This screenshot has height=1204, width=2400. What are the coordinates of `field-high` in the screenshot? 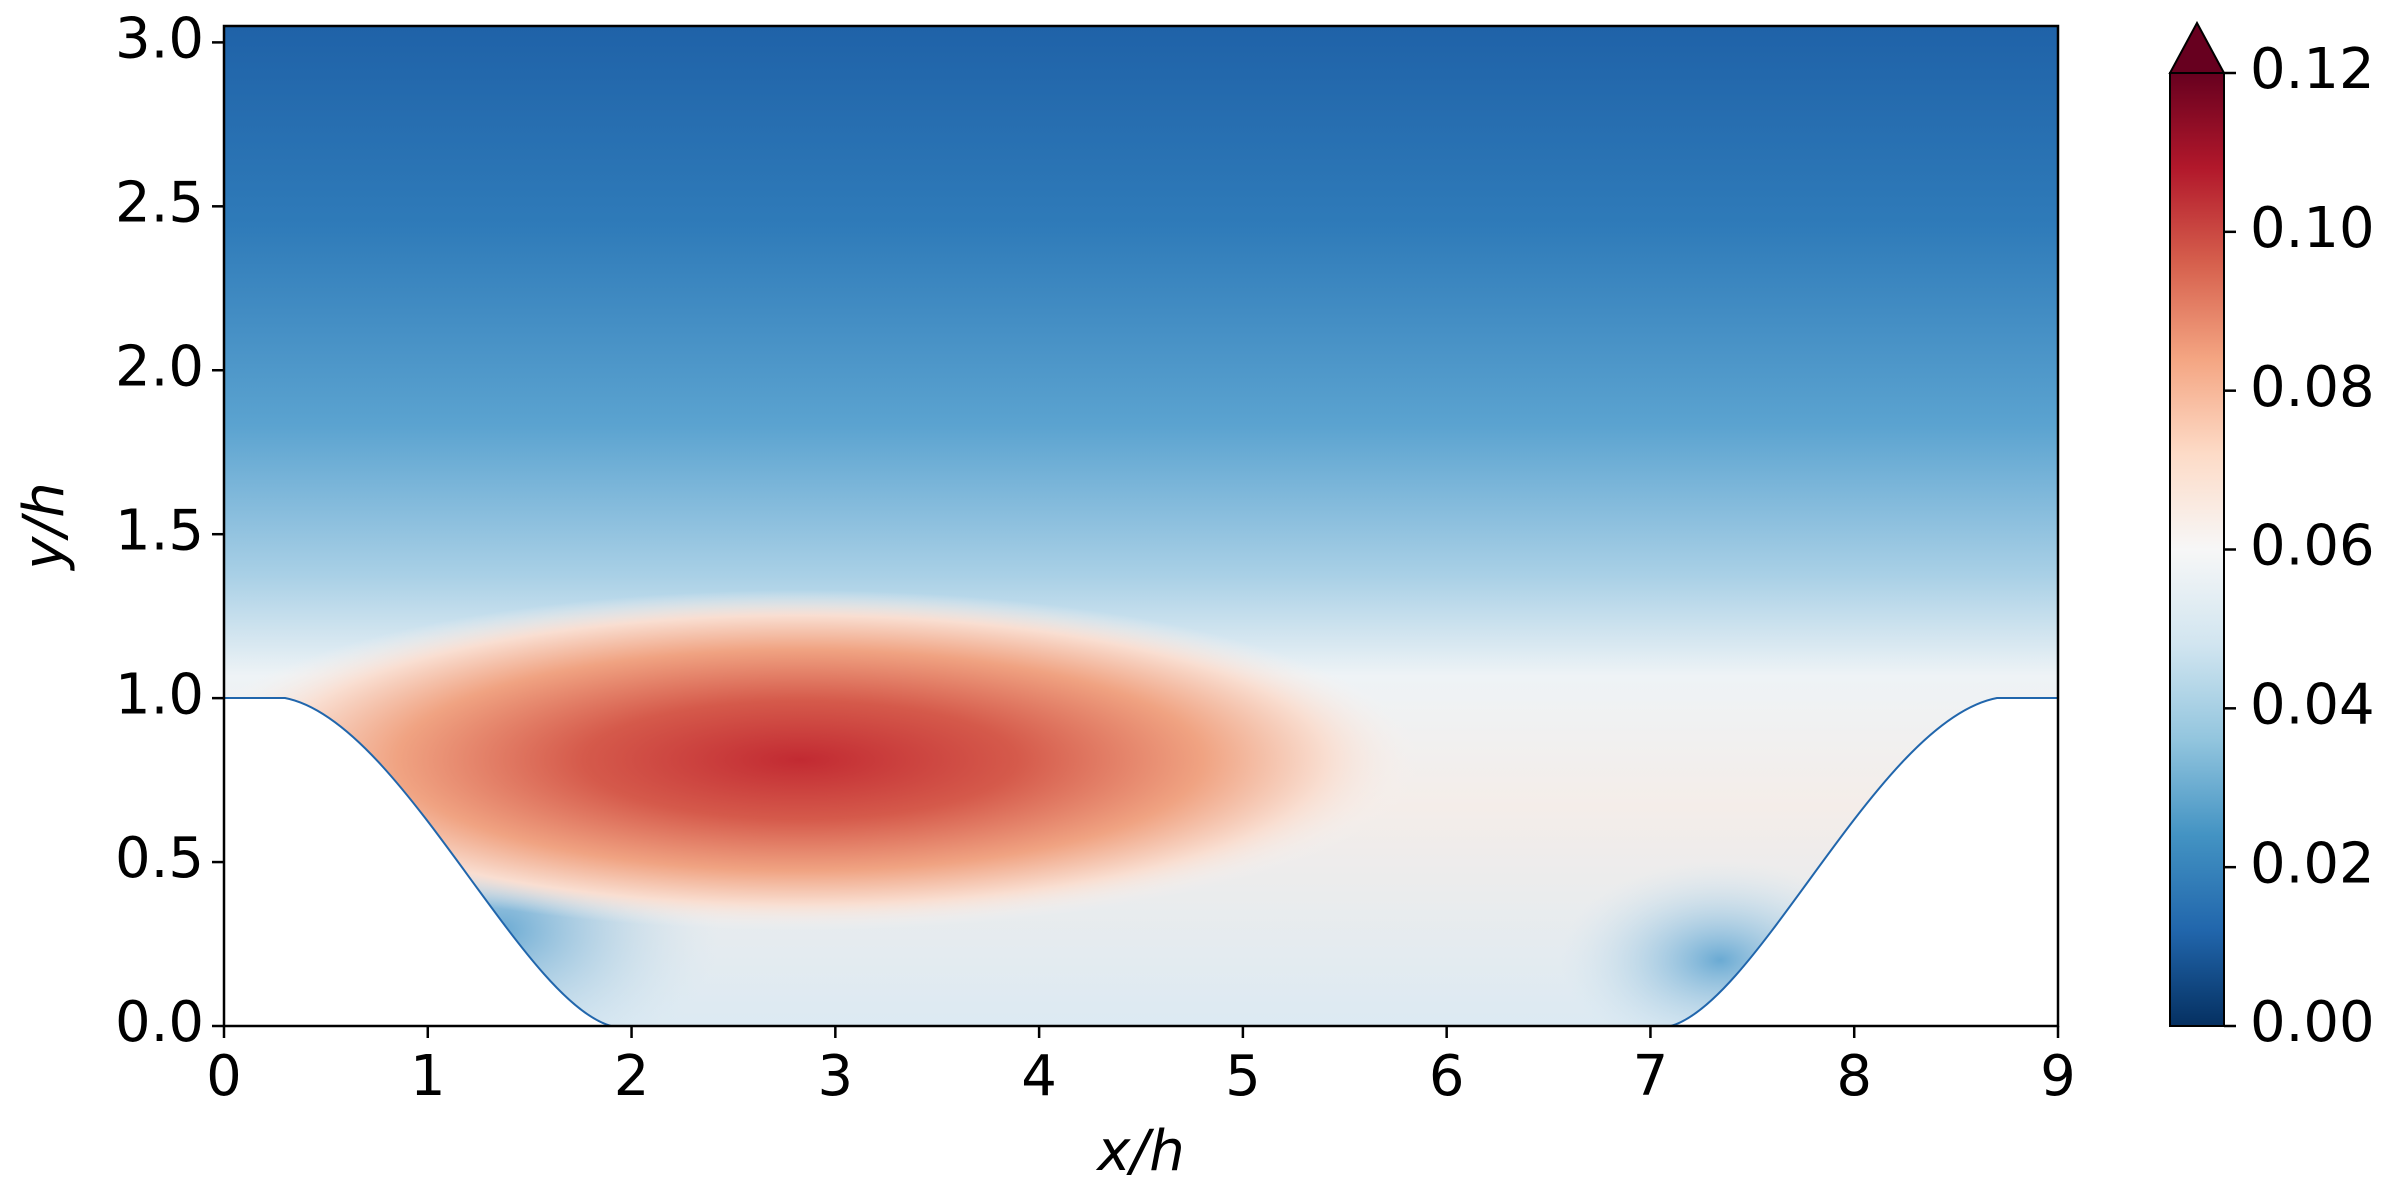 It's located at (822, 760).